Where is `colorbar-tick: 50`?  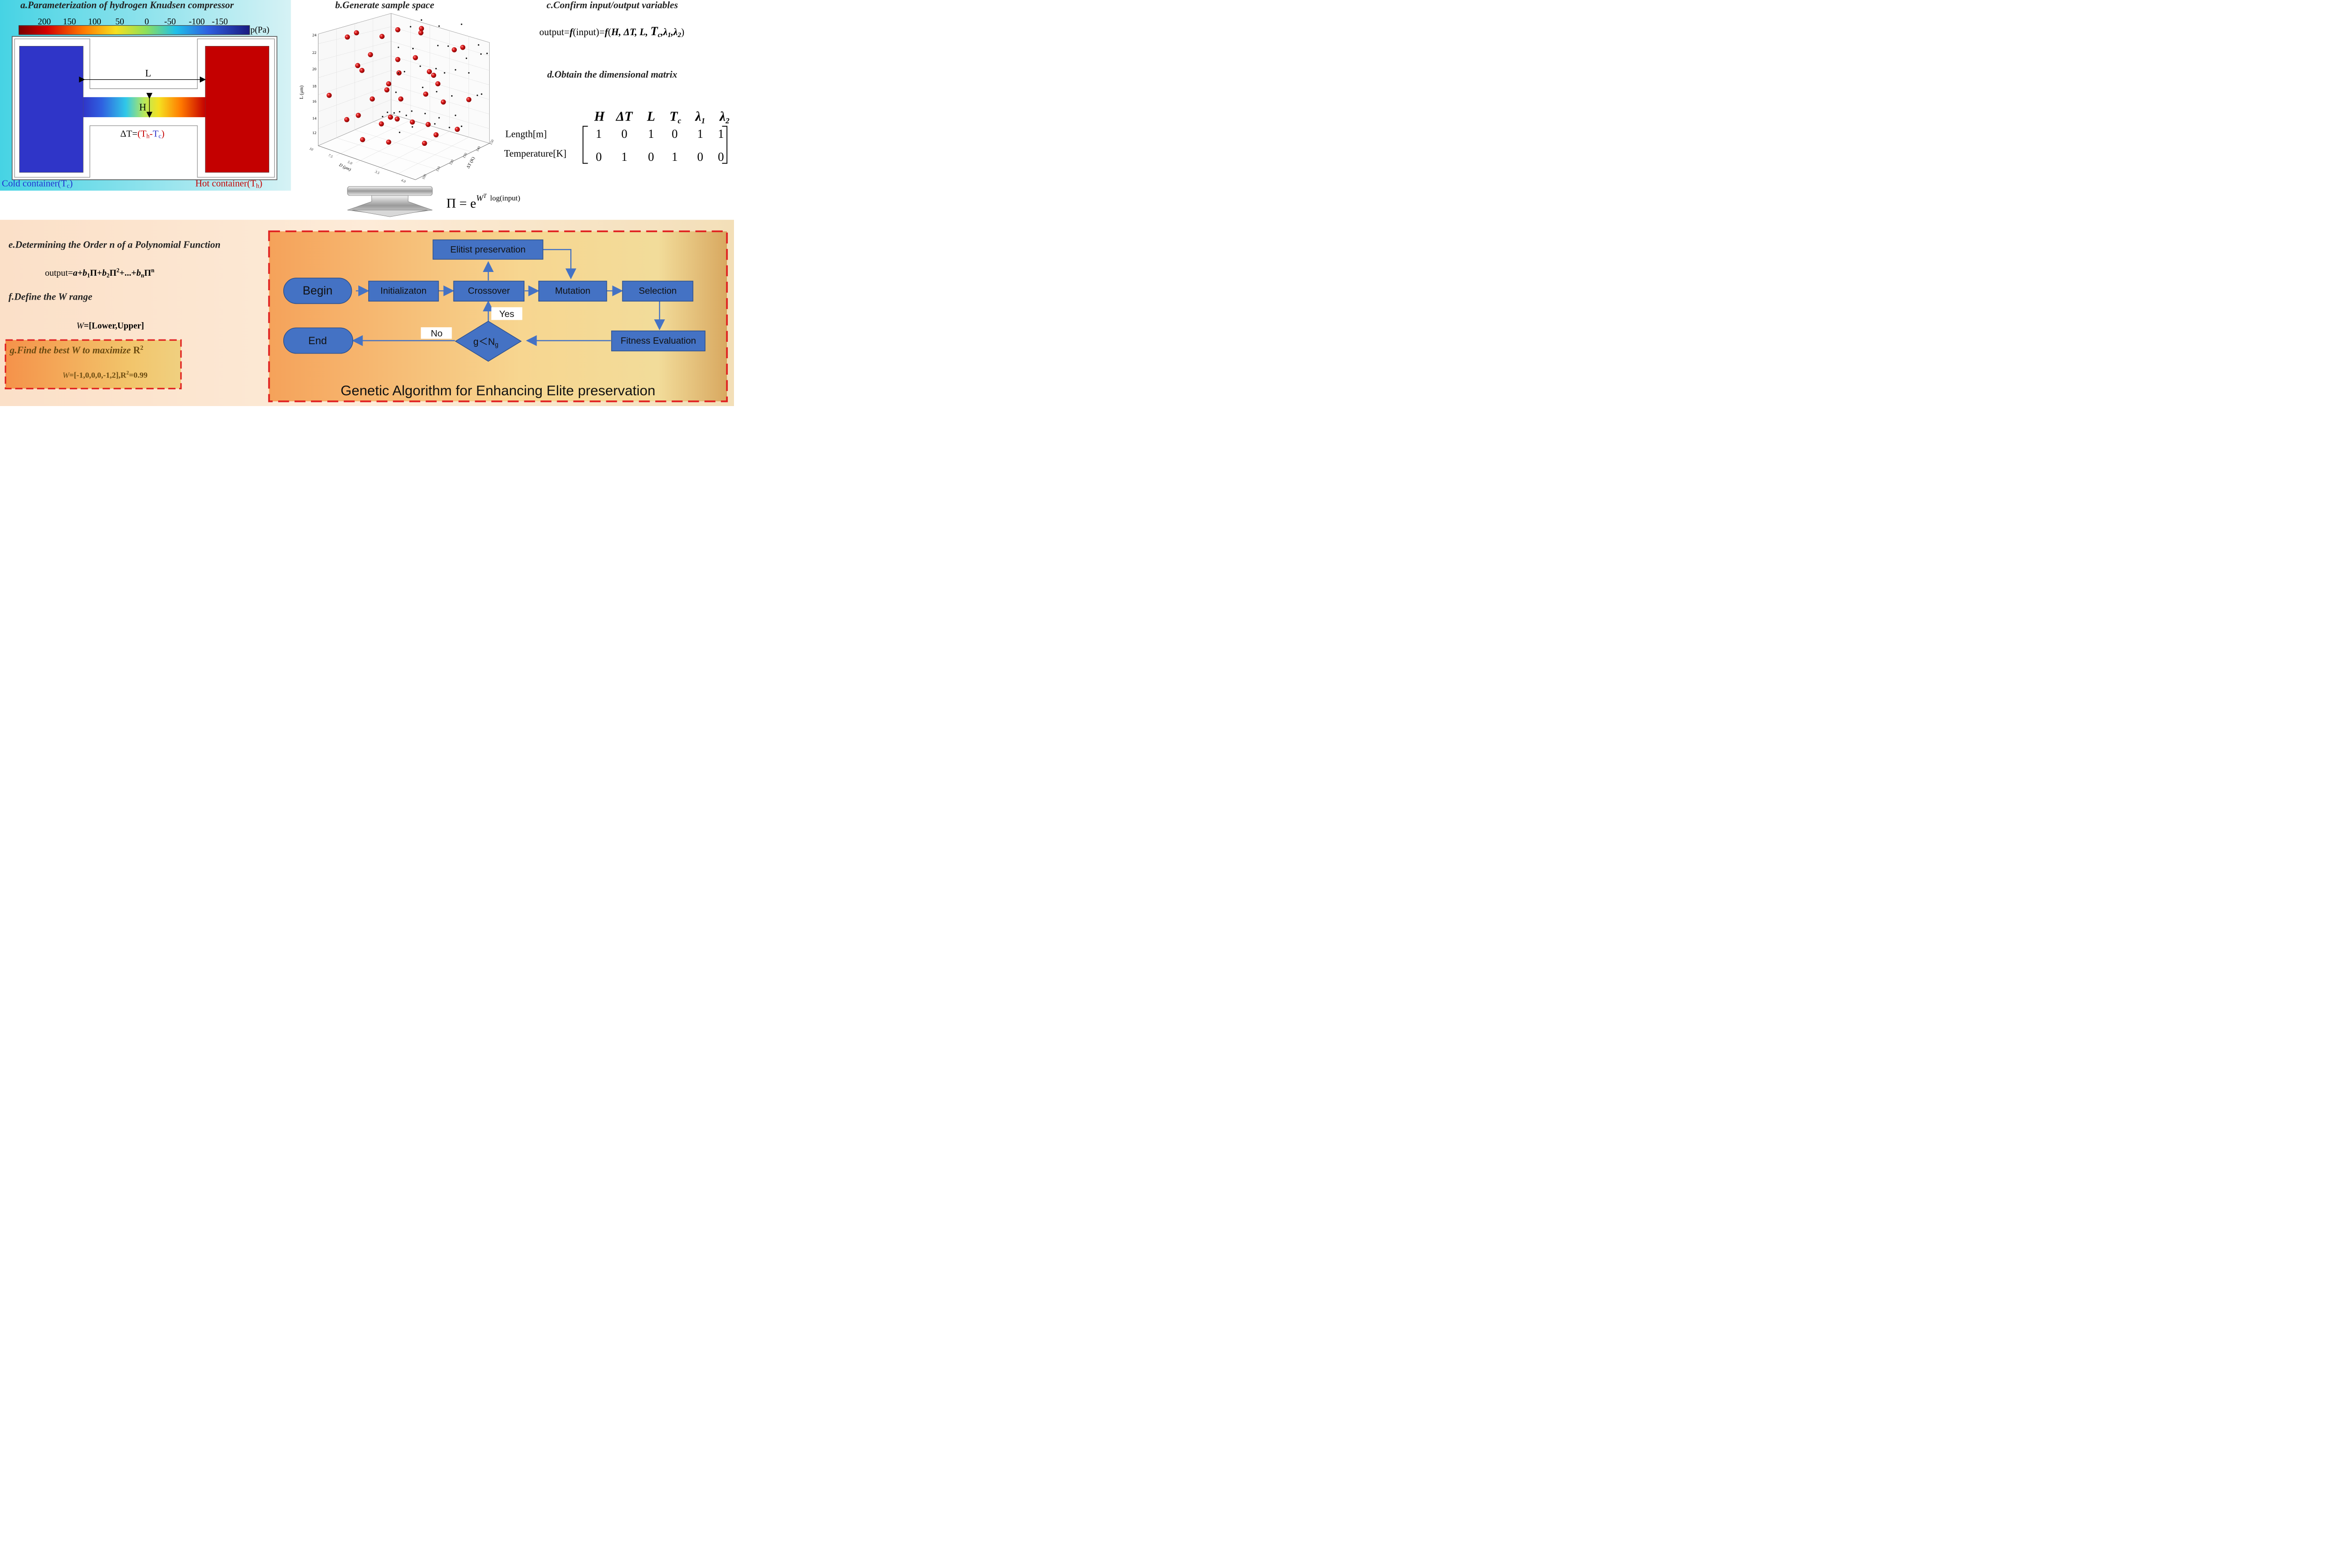
colorbar-tick: 50 is located at coordinates (119, 22).